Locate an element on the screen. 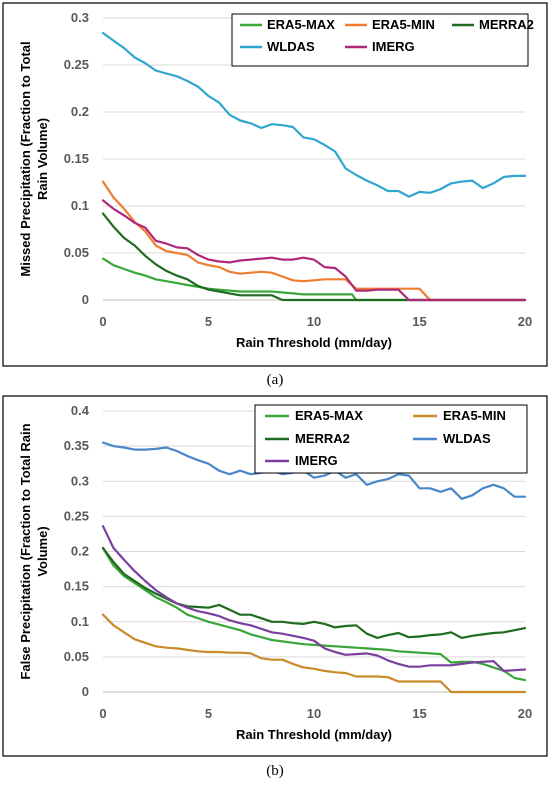 This screenshot has height=791, width=550. chart-b-legend-label-era5-min: ERA5-MIN is located at coordinates (474, 415).